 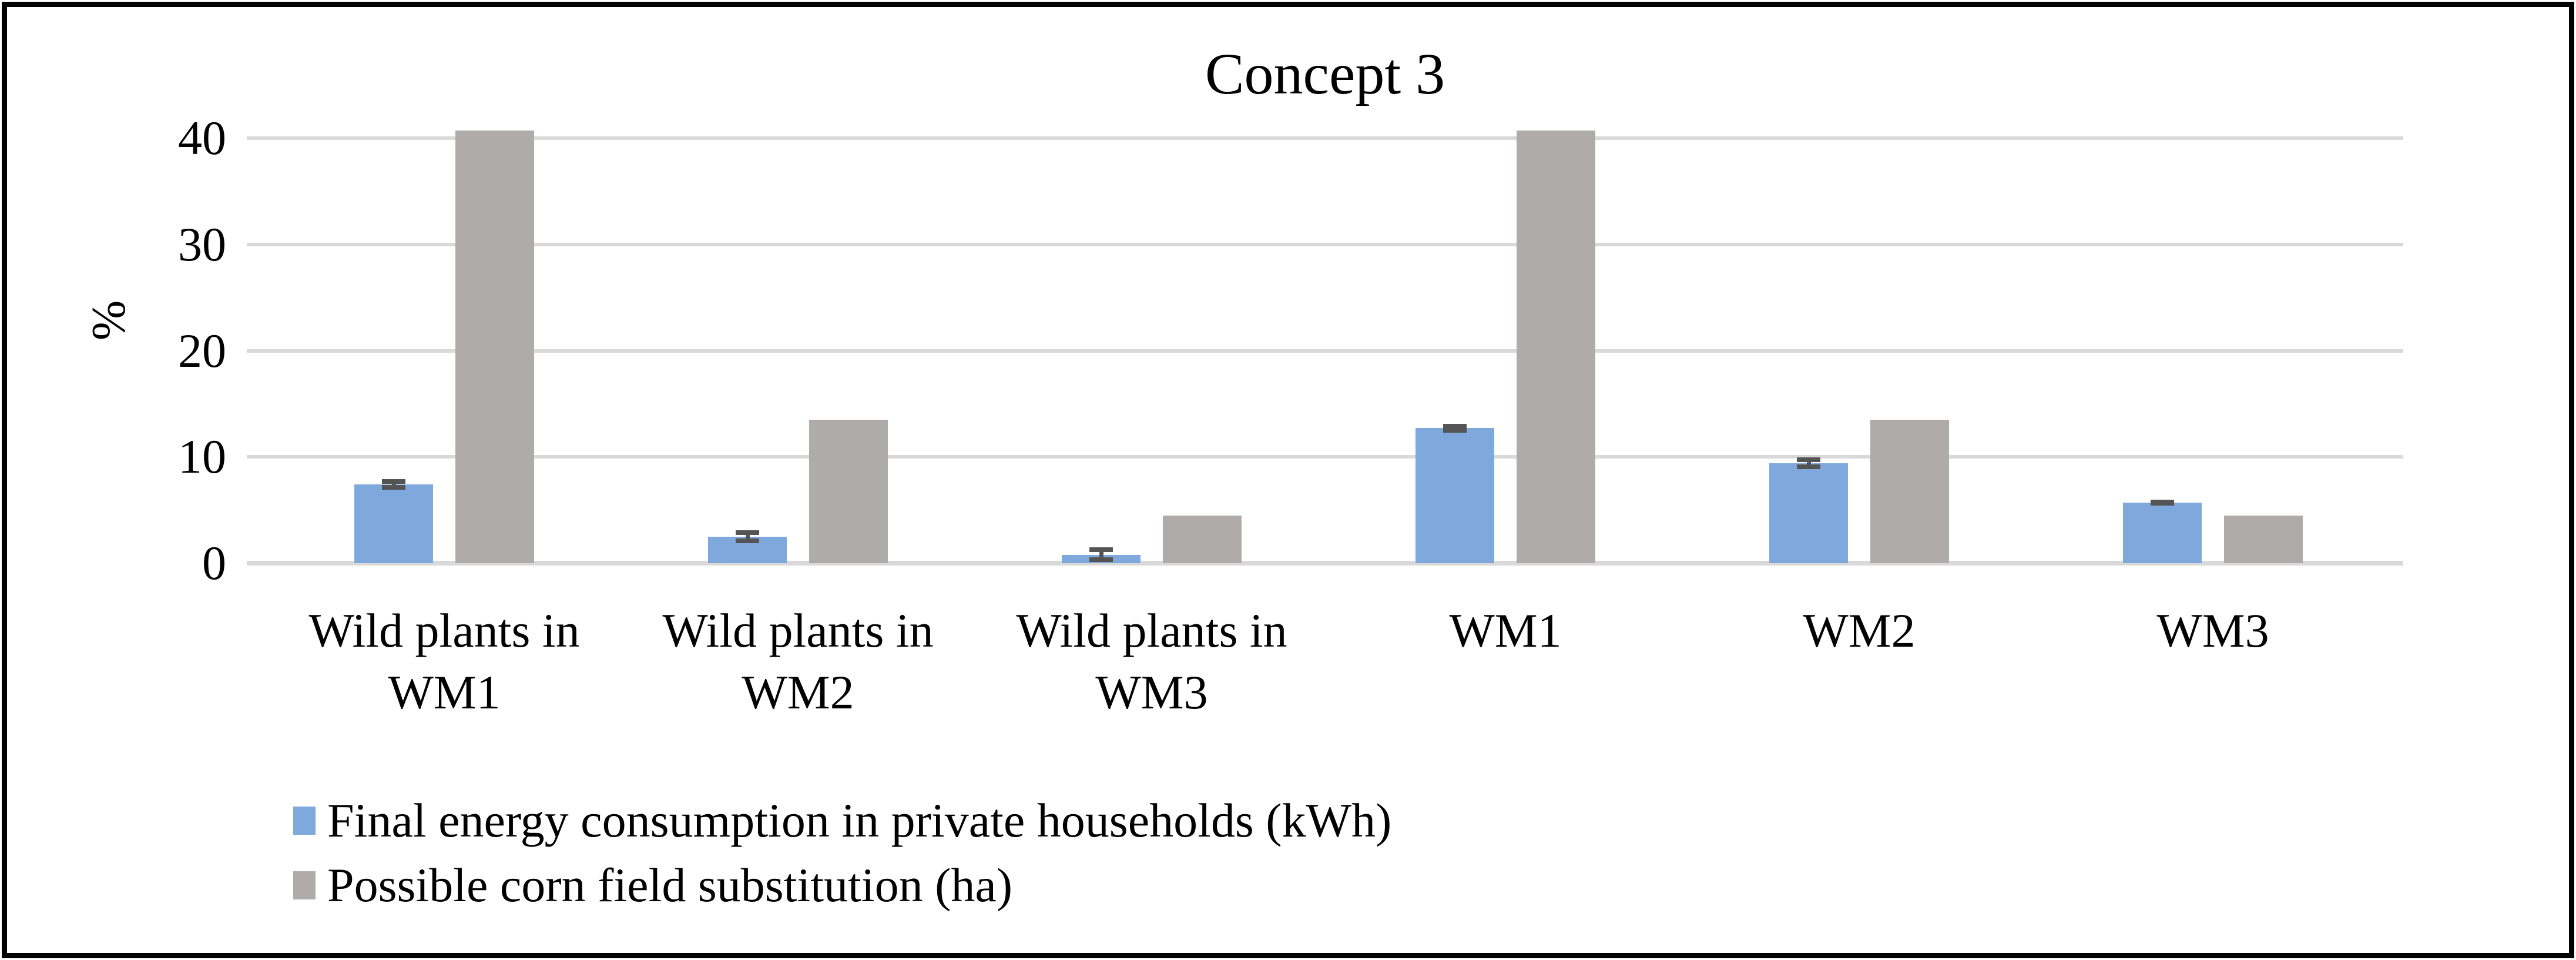 I want to click on x-category-label: Wild plants in WM2, so click(x=798, y=661).